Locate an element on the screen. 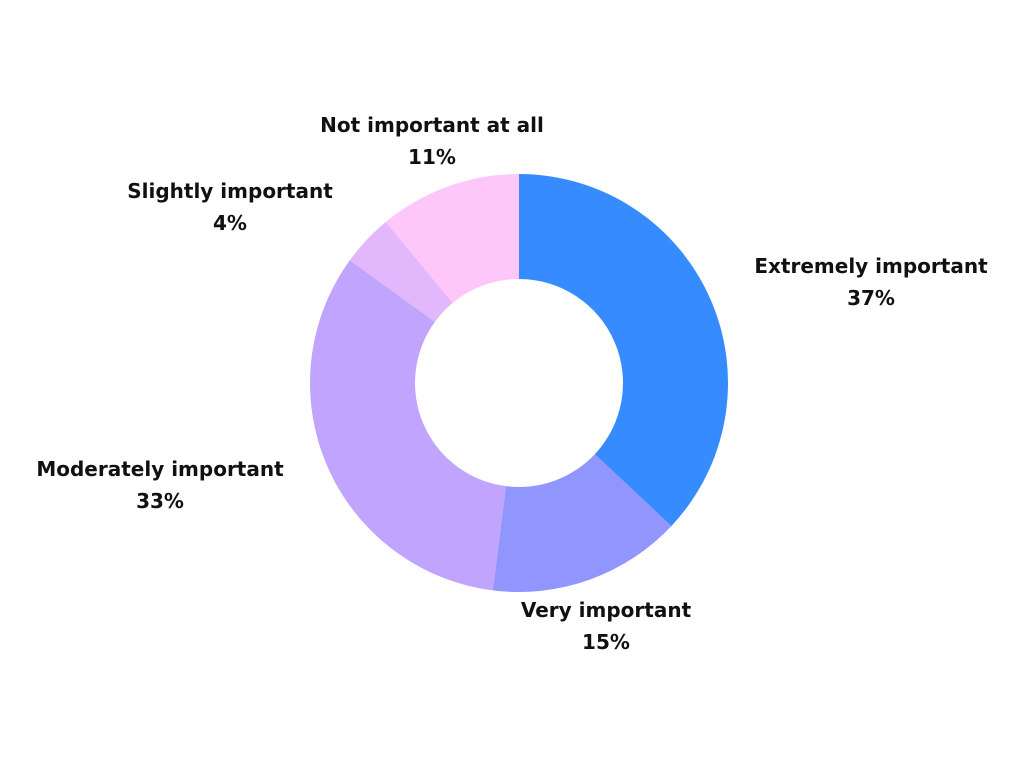  donut-slice-not-important-at-all is located at coordinates (452, 238).